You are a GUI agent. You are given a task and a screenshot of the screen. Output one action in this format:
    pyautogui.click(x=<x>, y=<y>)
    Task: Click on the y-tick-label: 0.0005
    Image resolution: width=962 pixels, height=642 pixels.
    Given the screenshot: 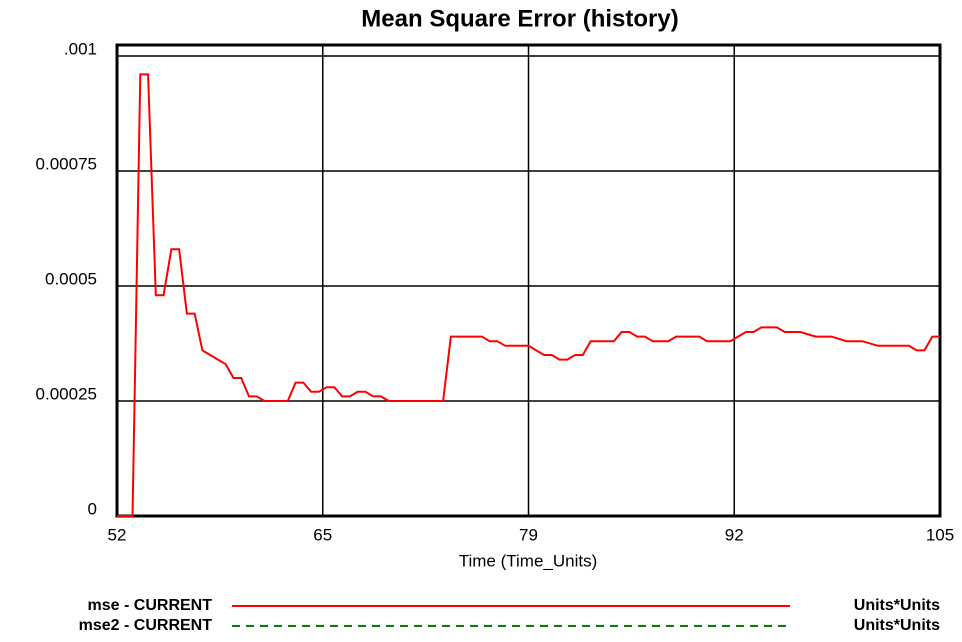 What is the action you would take?
    pyautogui.click(x=71, y=278)
    